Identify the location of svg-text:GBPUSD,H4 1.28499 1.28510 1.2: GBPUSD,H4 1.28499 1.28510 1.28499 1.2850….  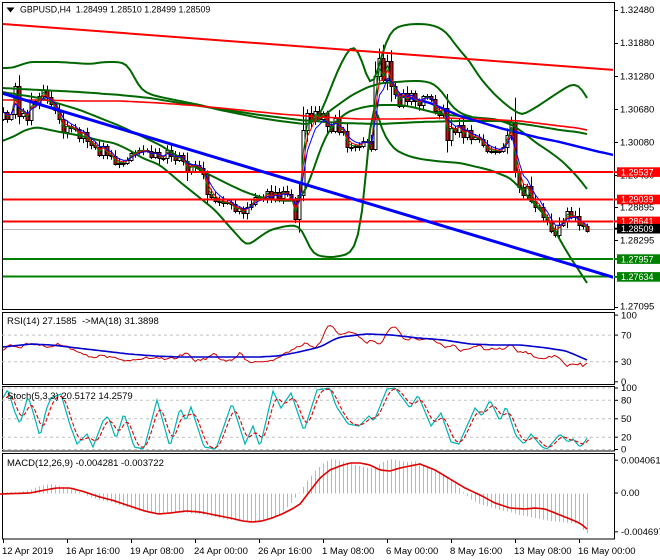
(115, 10).